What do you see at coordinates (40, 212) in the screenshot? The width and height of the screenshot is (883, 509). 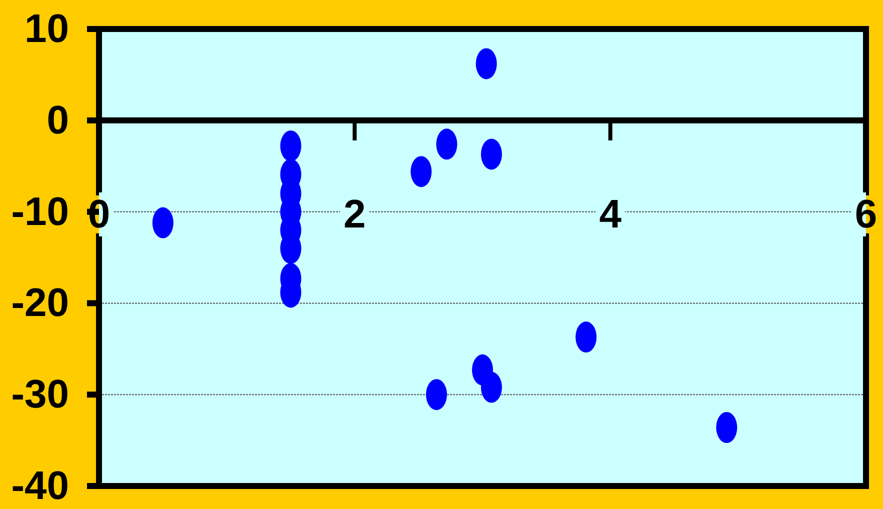 I see `y-tick-label: -10` at bounding box center [40, 212].